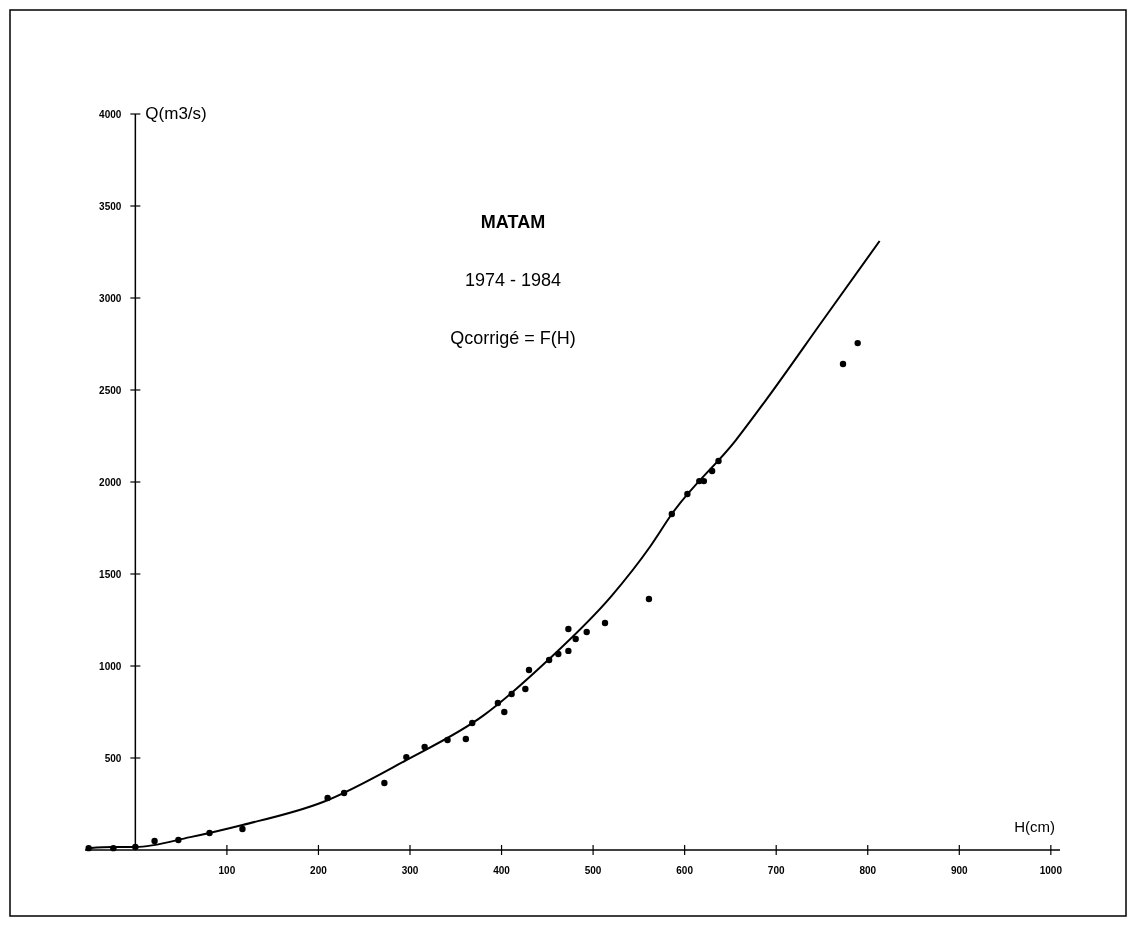  What do you see at coordinates (110, 482) in the screenshot?
I see `y-tick-label: 2000` at bounding box center [110, 482].